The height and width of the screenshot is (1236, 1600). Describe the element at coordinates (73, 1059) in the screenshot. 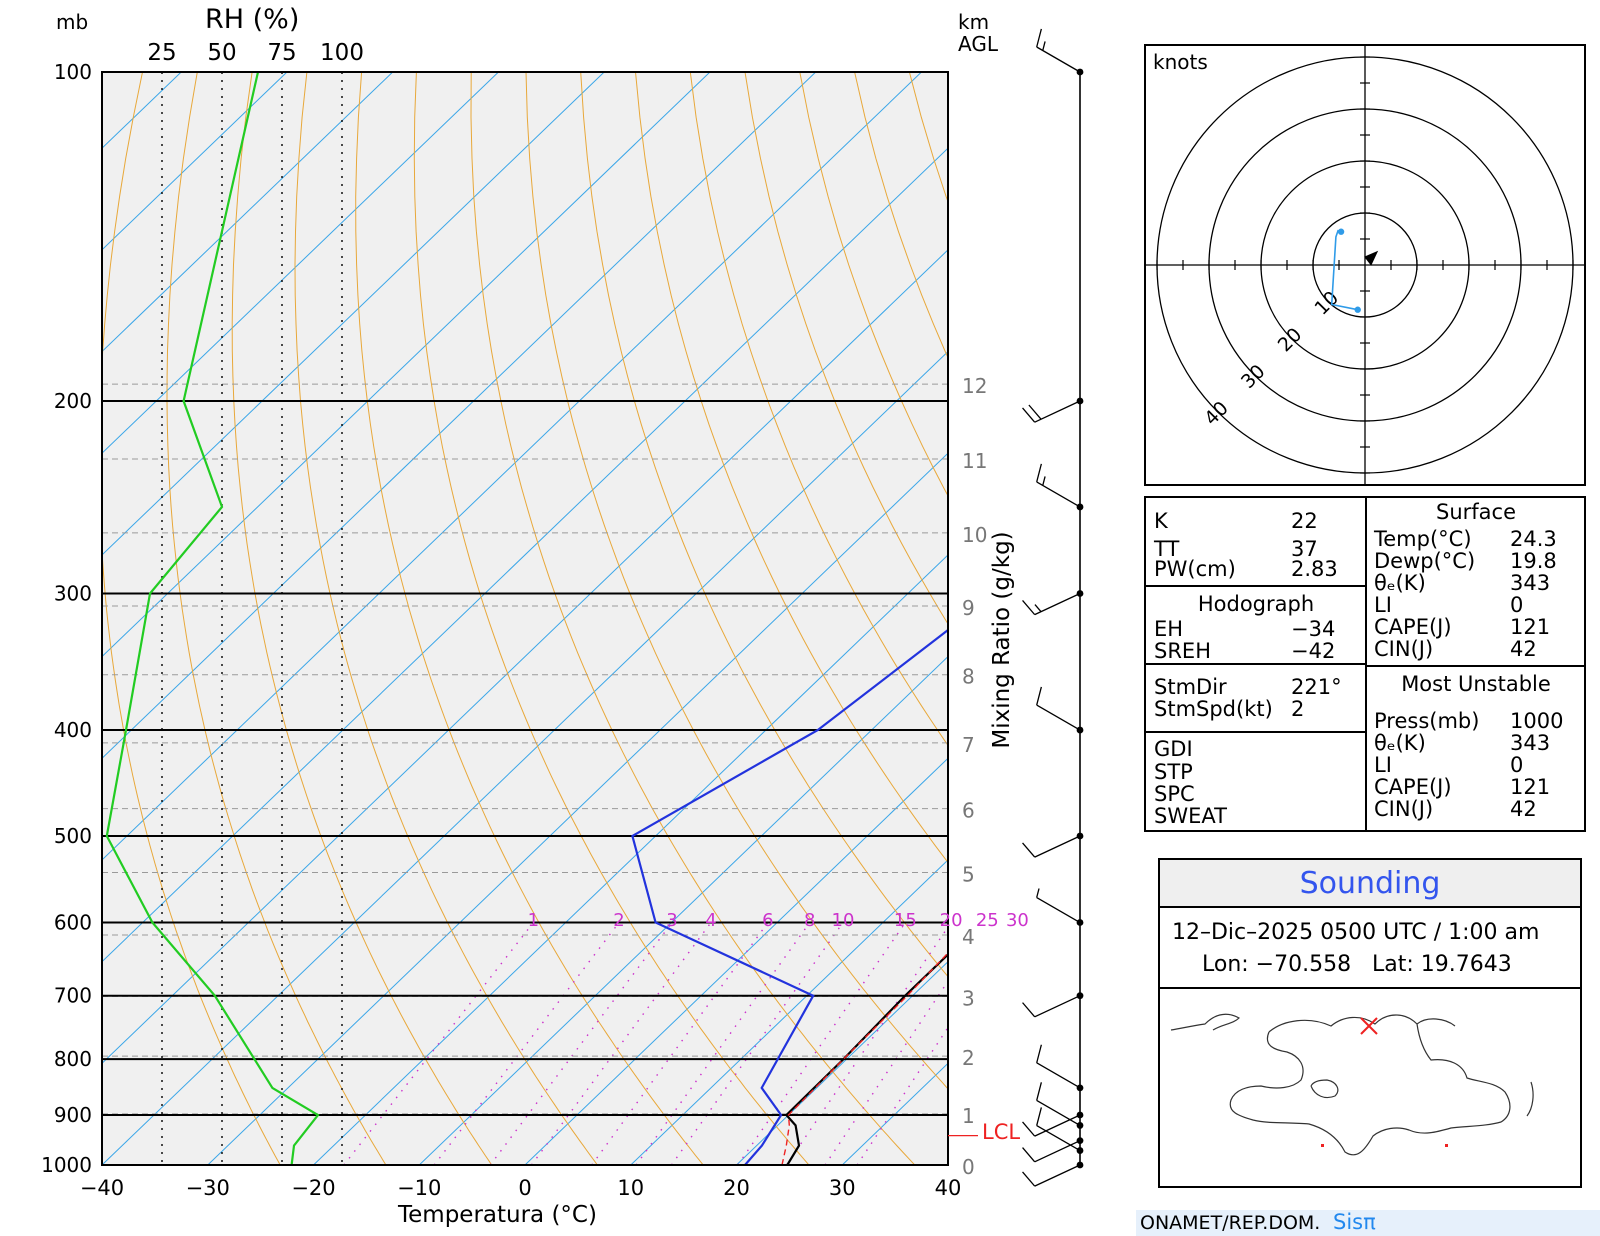

I see `pressure-tick-label: 800` at that location.